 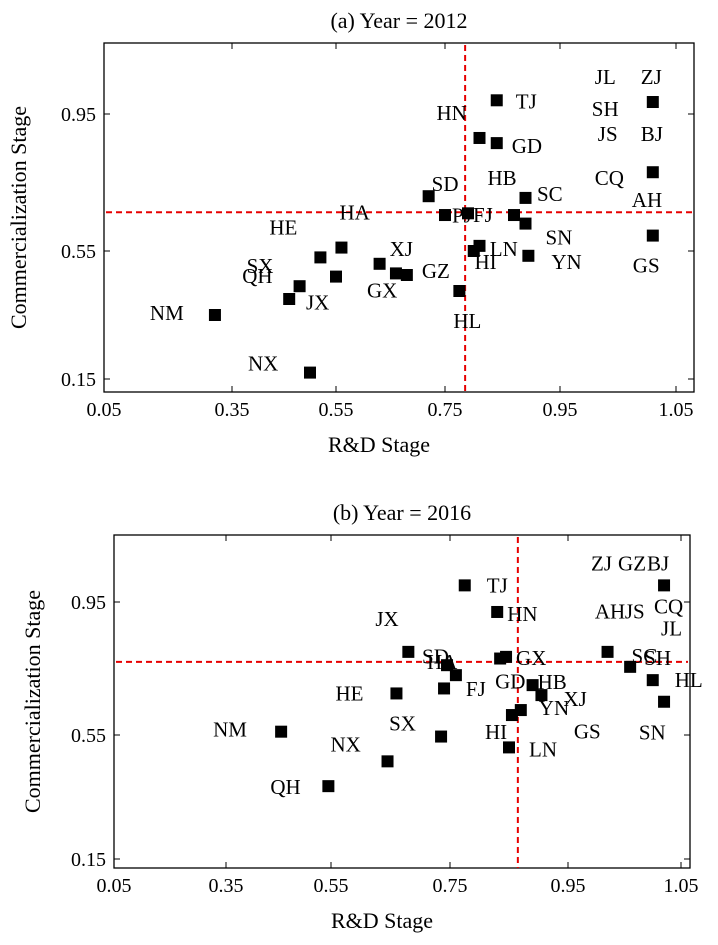 I want to click on data-point-gd, so click(x=500, y=658).